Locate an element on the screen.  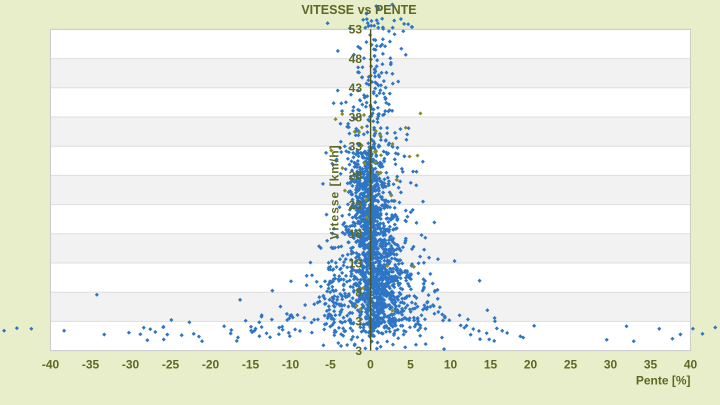
svg-text: 30 is located at coordinates (611, 365).